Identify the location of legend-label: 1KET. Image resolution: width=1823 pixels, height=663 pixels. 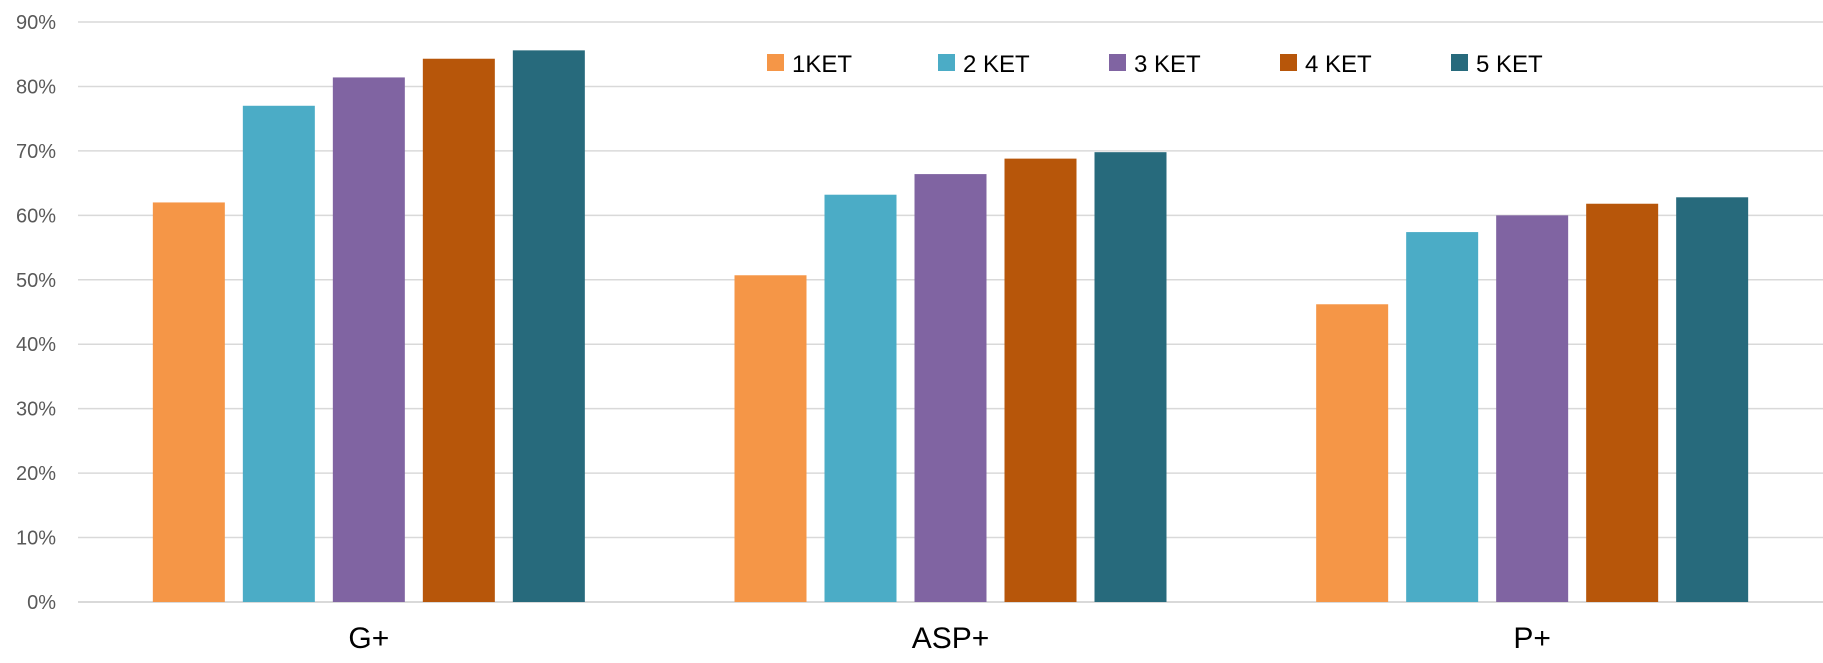
(822, 64).